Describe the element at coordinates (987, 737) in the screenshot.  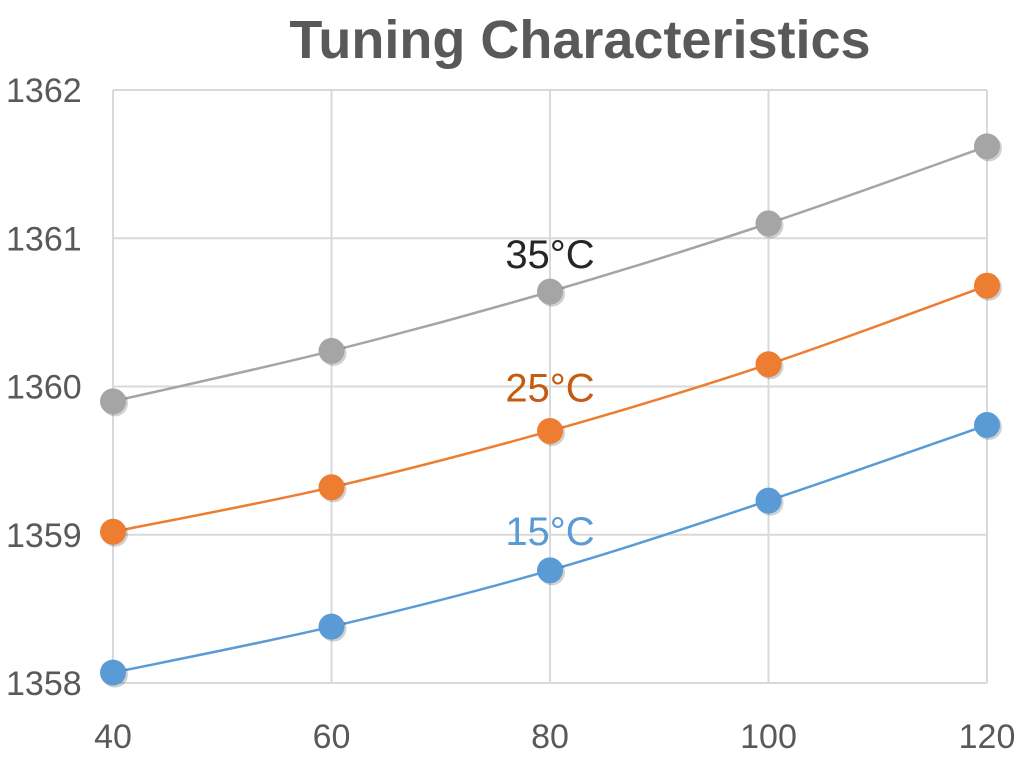
I see `x-tick-label: 120` at that location.